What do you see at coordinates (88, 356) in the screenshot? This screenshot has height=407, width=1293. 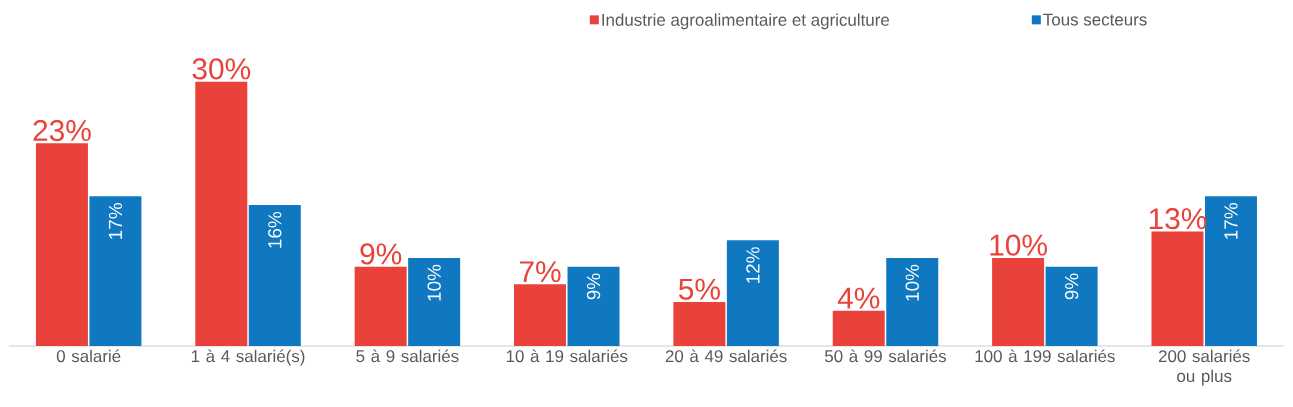 I see `x-tick-label: 0 salarié` at bounding box center [88, 356].